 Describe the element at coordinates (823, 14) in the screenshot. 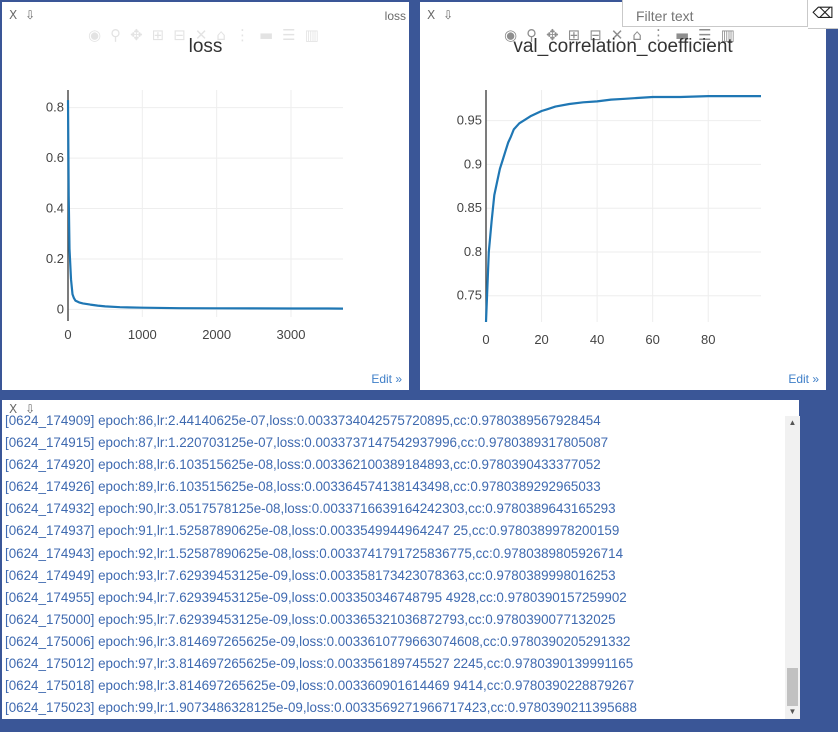

I see `eraser-icon: ⌫` at that location.